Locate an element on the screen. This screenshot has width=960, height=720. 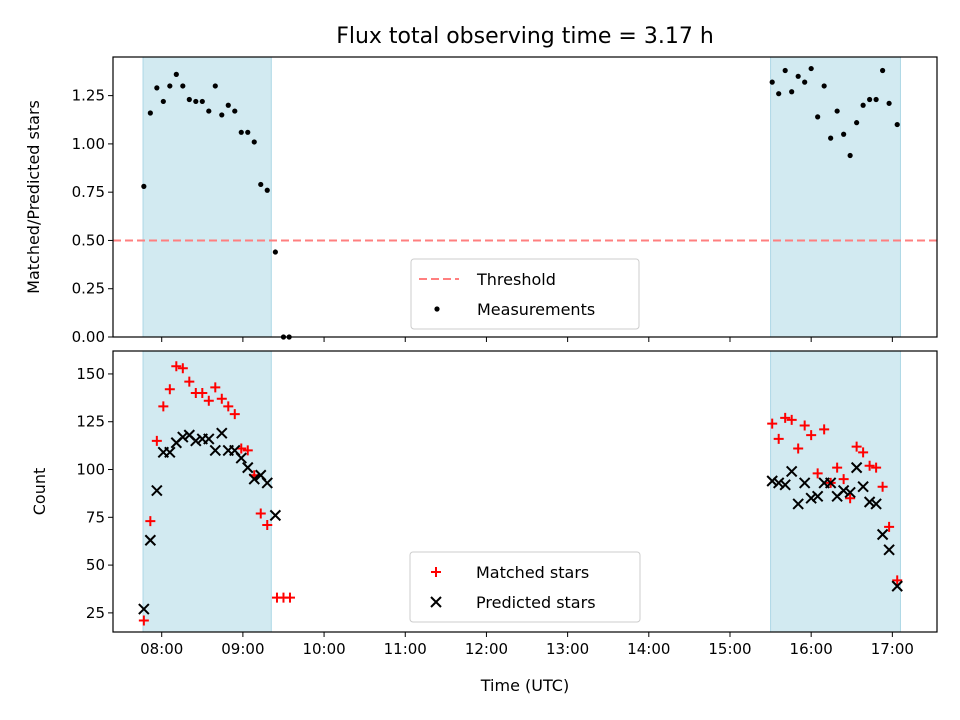
x-axis-label: Time (UTC) is located at coordinates (524, 685).